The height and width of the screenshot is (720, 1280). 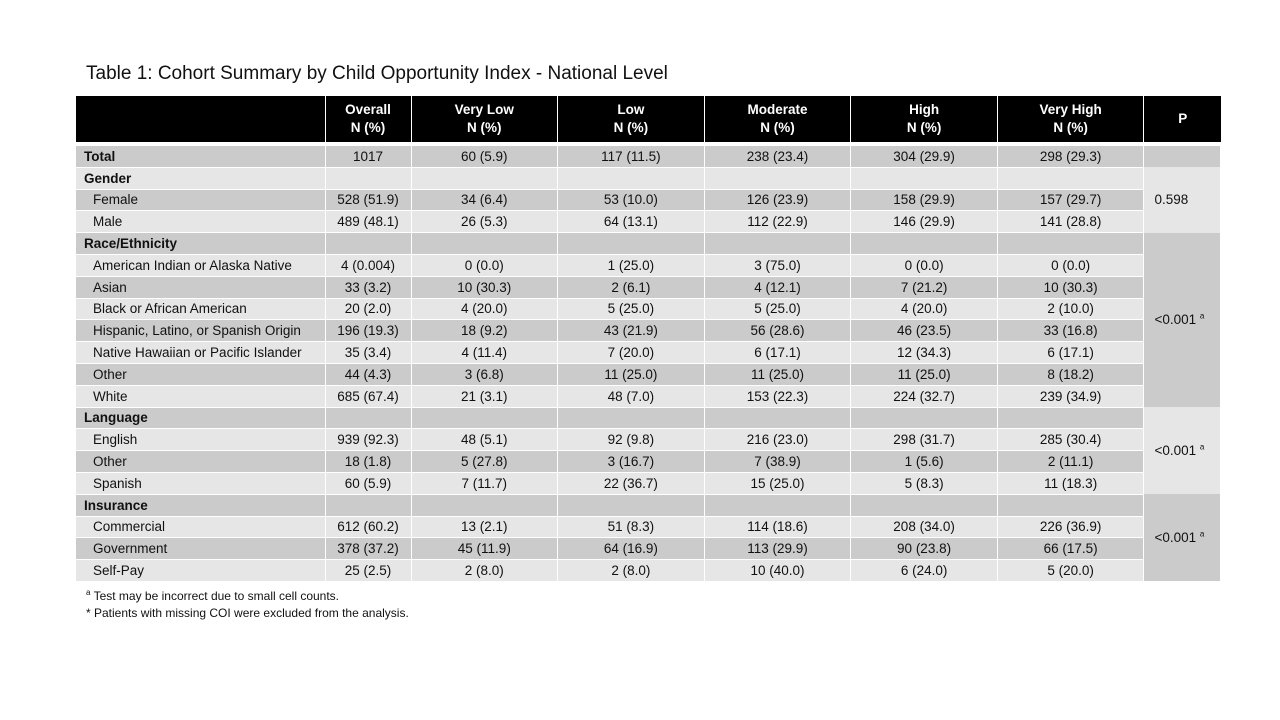 I want to click on cell-high: 12 (34.3), so click(x=924, y=352).